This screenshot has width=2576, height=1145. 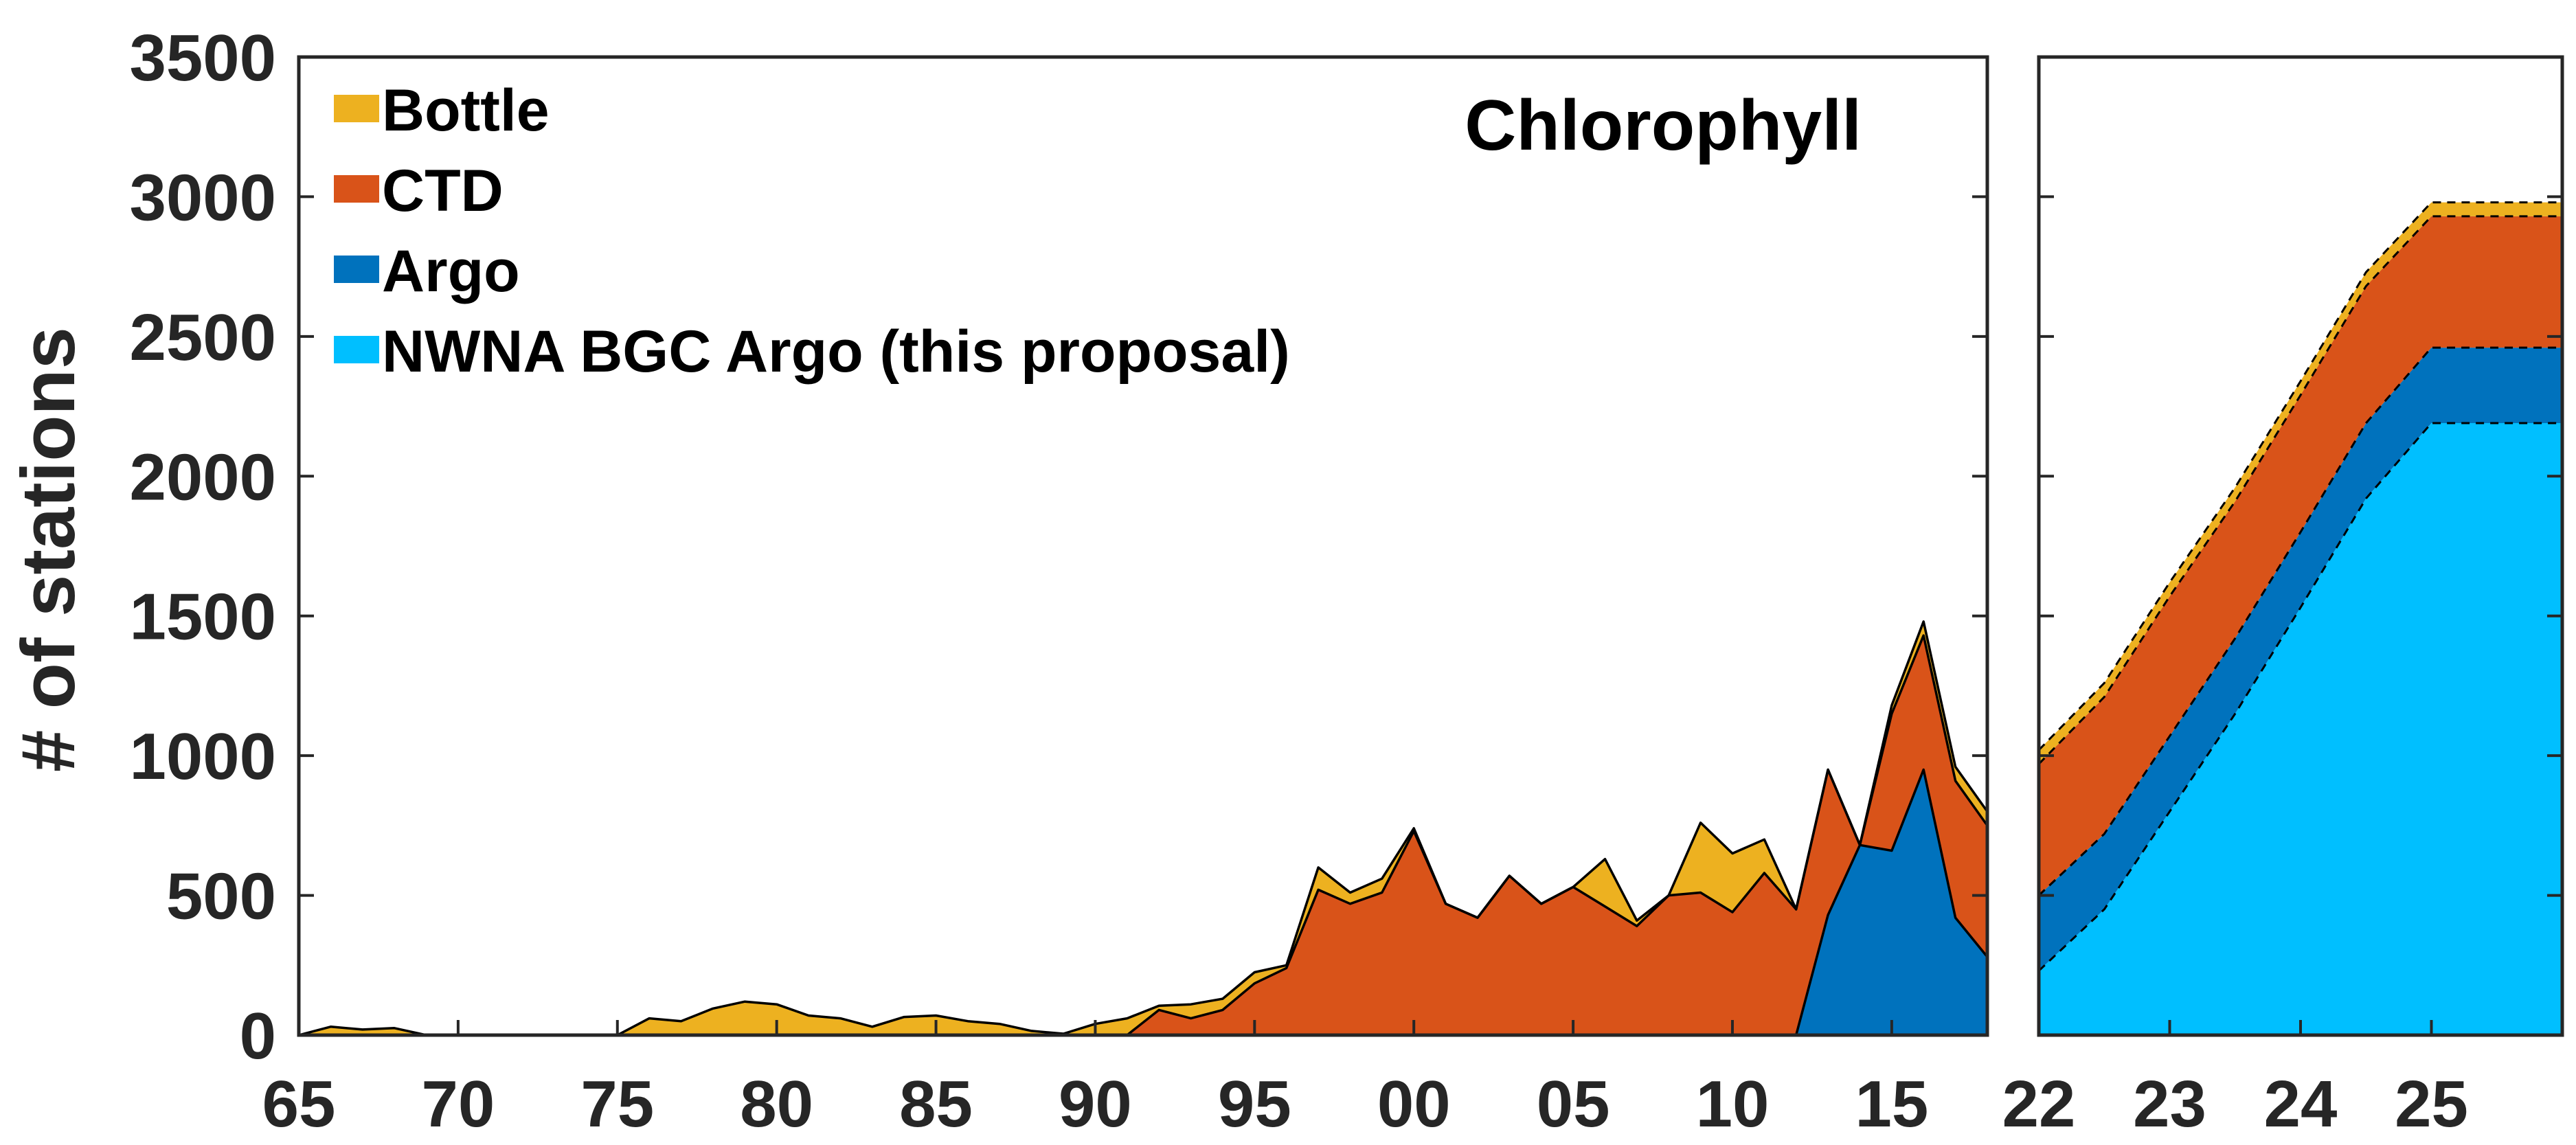 I want to click on y-tick-label-1000: 1000, so click(x=202, y=756).